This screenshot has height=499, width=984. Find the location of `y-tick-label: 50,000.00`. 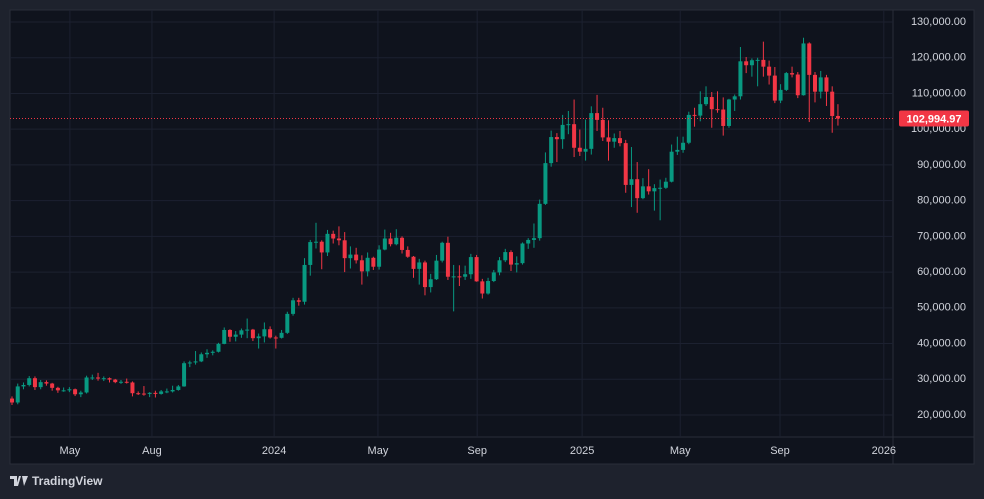

y-tick-label: 50,000.00 is located at coordinates (941, 308).